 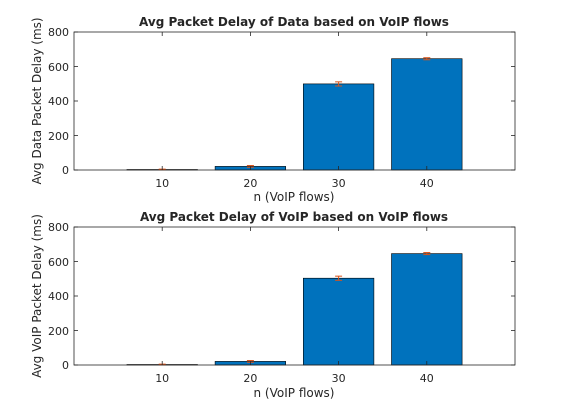 I want to click on y-axis-label: Avg Data Packet Delay (ms), so click(x=37, y=100).